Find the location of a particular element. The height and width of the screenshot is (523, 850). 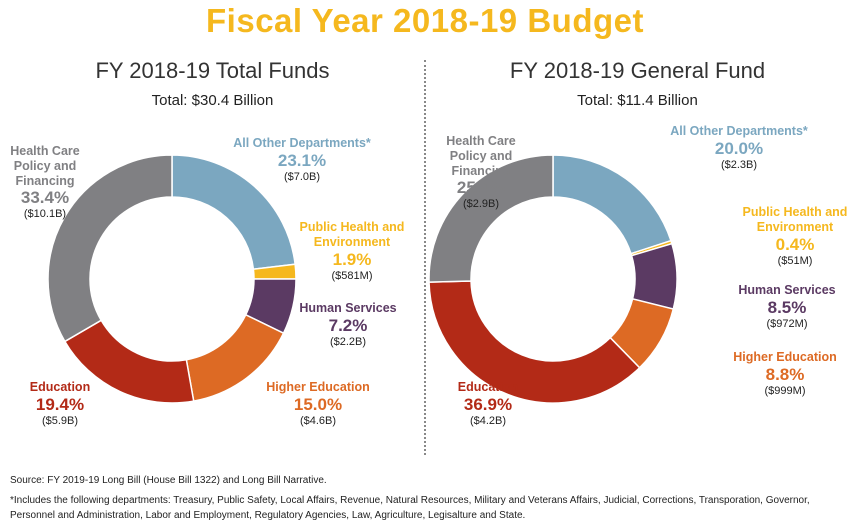

slice-label: Human Services 7.2% ($2.2B) is located at coordinates (348, 325).